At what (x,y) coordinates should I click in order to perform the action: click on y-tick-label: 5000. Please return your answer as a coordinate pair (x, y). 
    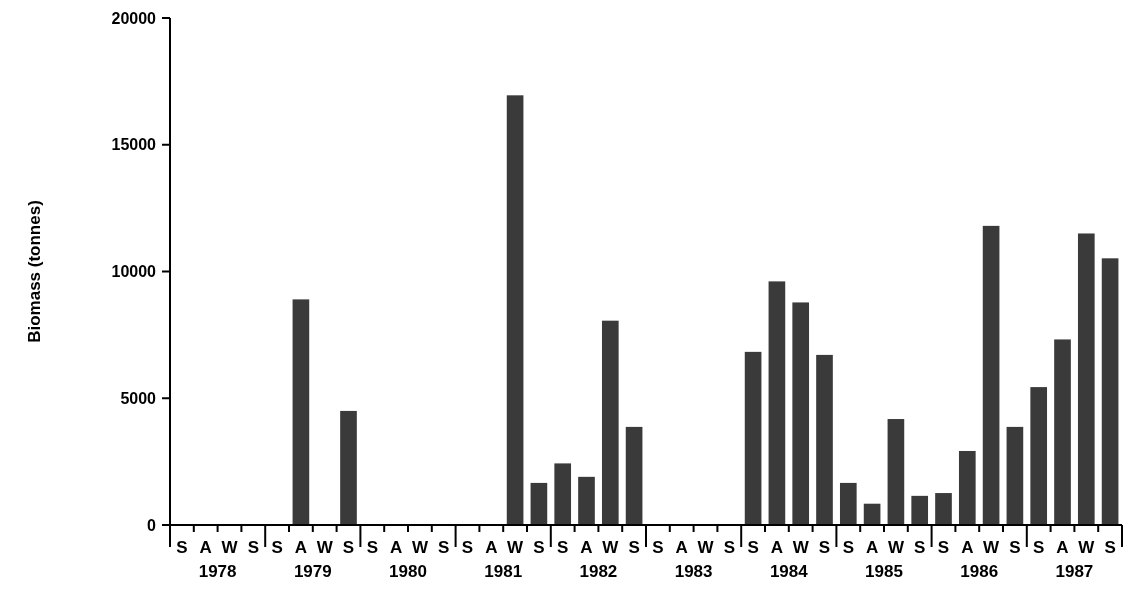
    Looking at the image, I should click on (138, 398).